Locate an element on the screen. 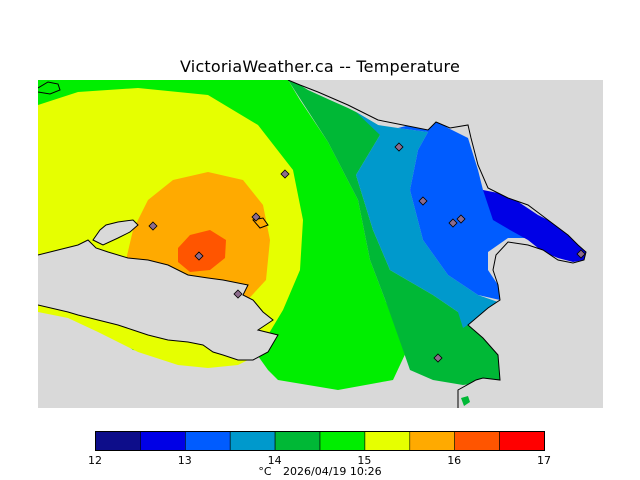 The height and width of the screenshot is (480, 640). temperature-colorbar is located at coordinates (320, 441).